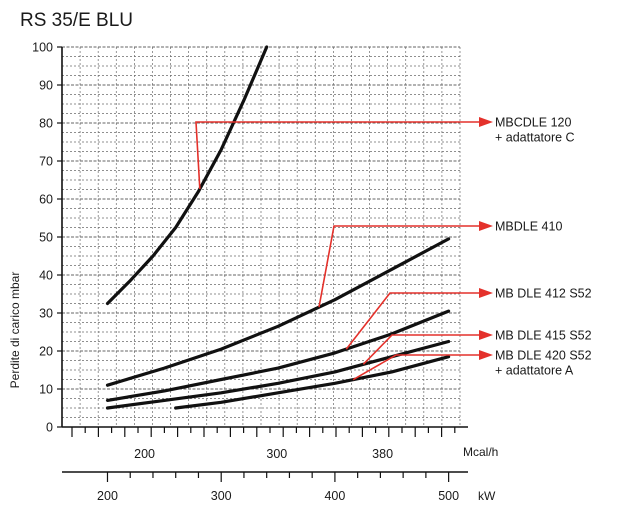 Image resolution: width=619 pixels, height=507 pixels. Describe the element at coordinates (448, 496) in the screenshot. I see `x-secondary-tick-label: 500` at that location.